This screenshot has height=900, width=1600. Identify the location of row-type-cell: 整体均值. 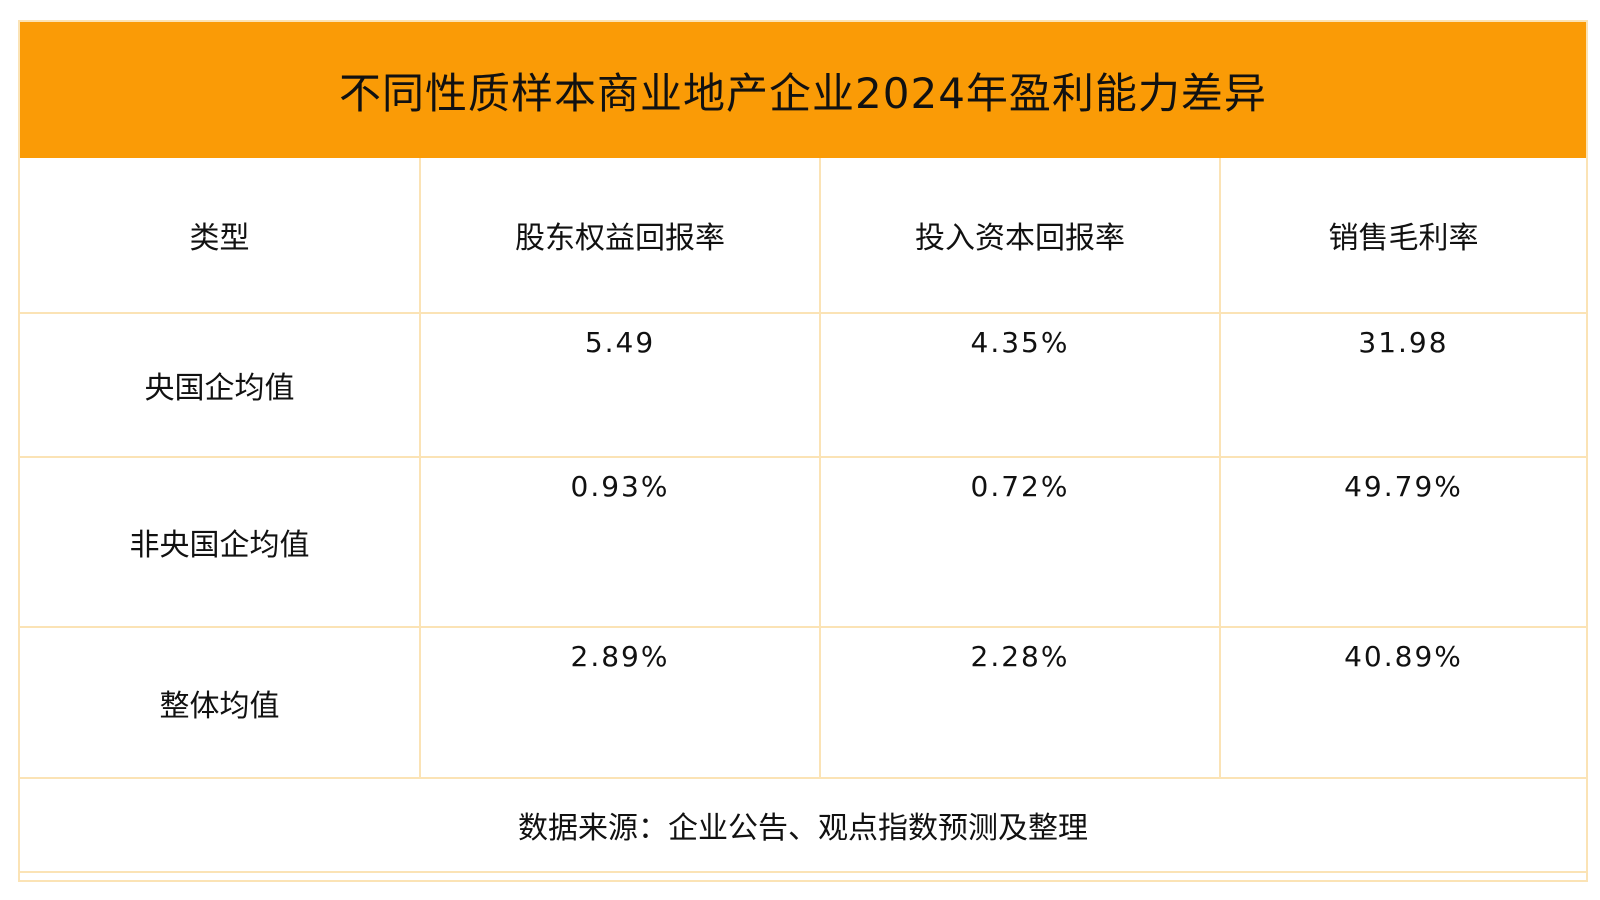
(220, 702).